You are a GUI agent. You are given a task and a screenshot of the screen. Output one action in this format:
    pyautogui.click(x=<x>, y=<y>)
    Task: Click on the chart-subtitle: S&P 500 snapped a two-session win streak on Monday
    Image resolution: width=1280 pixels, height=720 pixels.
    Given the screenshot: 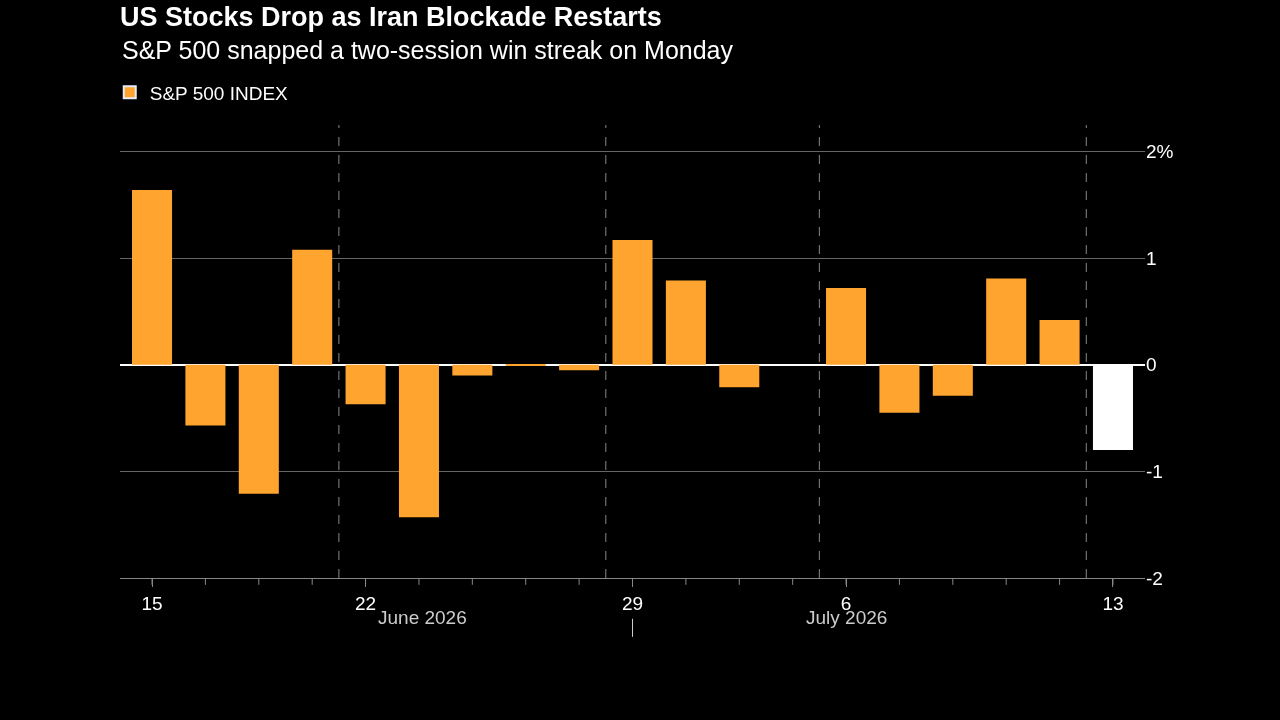 What is the action you would take?
    pyautogui.click(x=428, y=50)
    